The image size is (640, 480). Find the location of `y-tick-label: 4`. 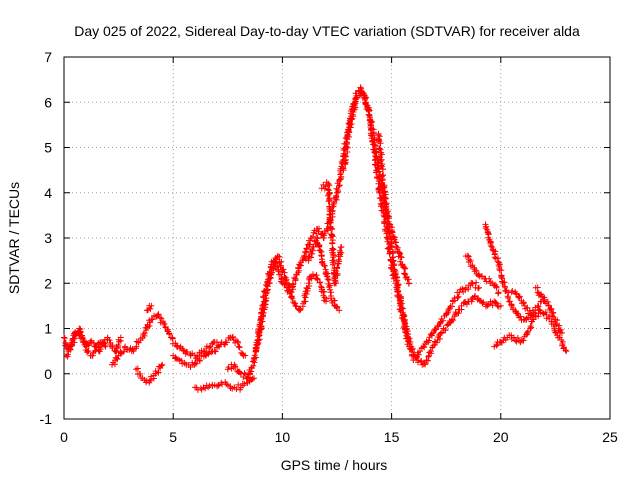

y-tick-label: 4 is located at coordinates (48, 193).